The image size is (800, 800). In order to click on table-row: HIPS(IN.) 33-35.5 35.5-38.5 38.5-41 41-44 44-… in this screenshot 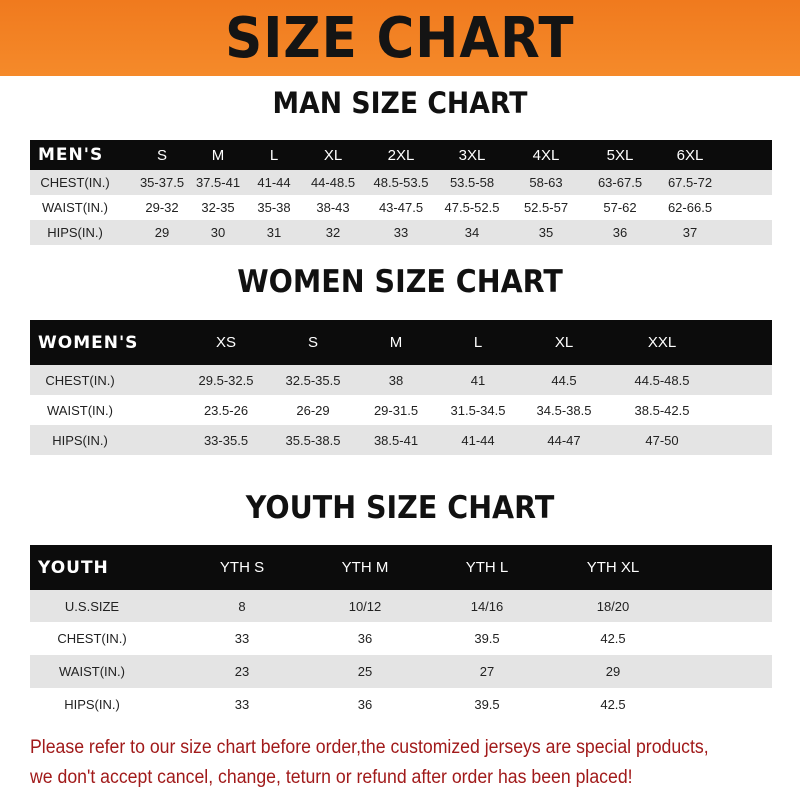, I will do `click(401, 440)`.